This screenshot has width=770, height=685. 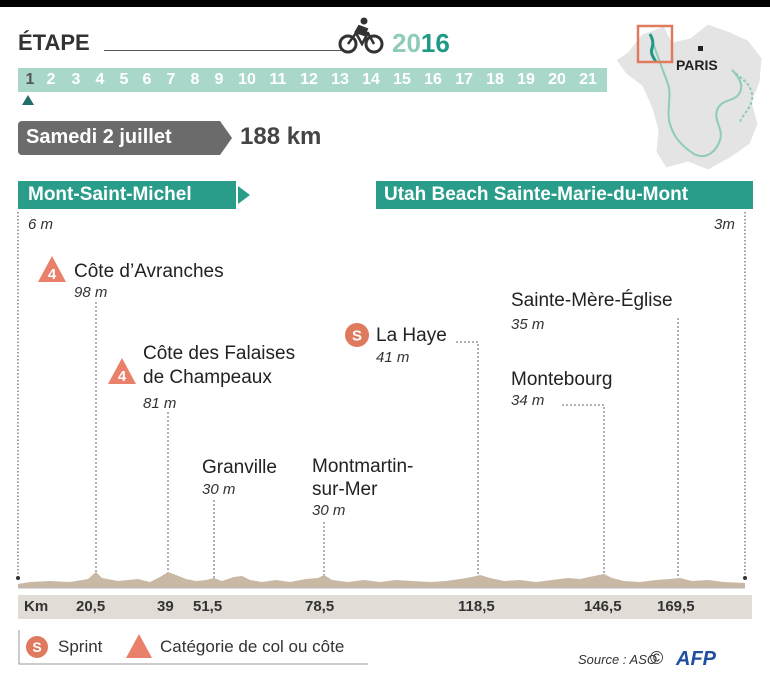 What do you see at coordinates (526, 79) in the screenshot?
I see `stage-19: 19` at bounding box center [526, 79].